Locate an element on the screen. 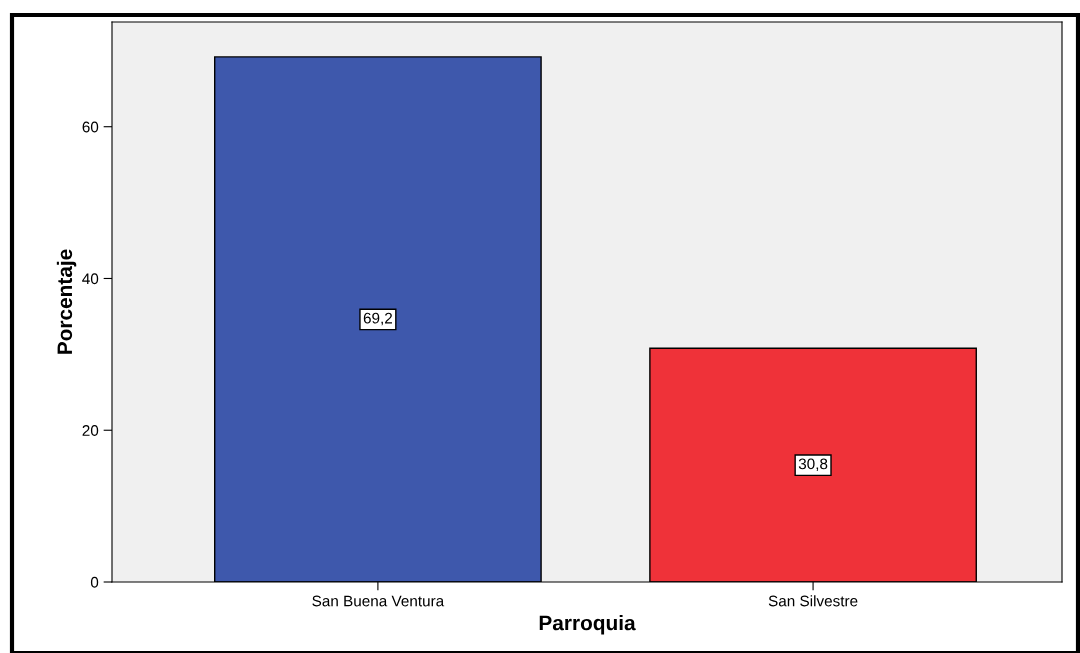 The height and width of the screenshot is (653, 1080). data-label: 30,8 is located at coordinates (813, 465).